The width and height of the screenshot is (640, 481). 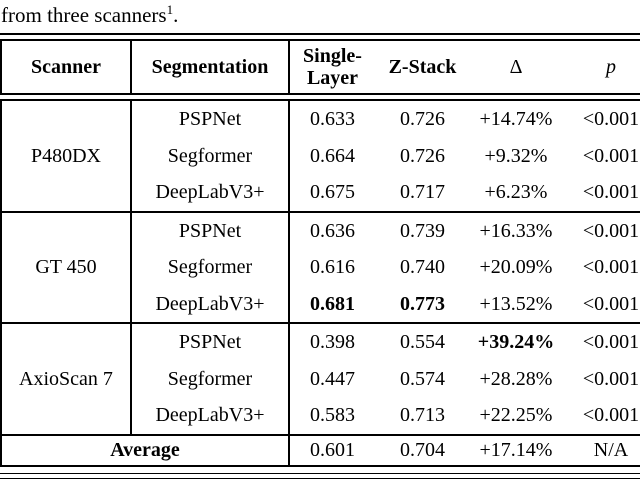 What do you see at coordinates (516, 67) in the screenshot?
I see `column-header-delta: Δ` at bounding box center [516, 67].